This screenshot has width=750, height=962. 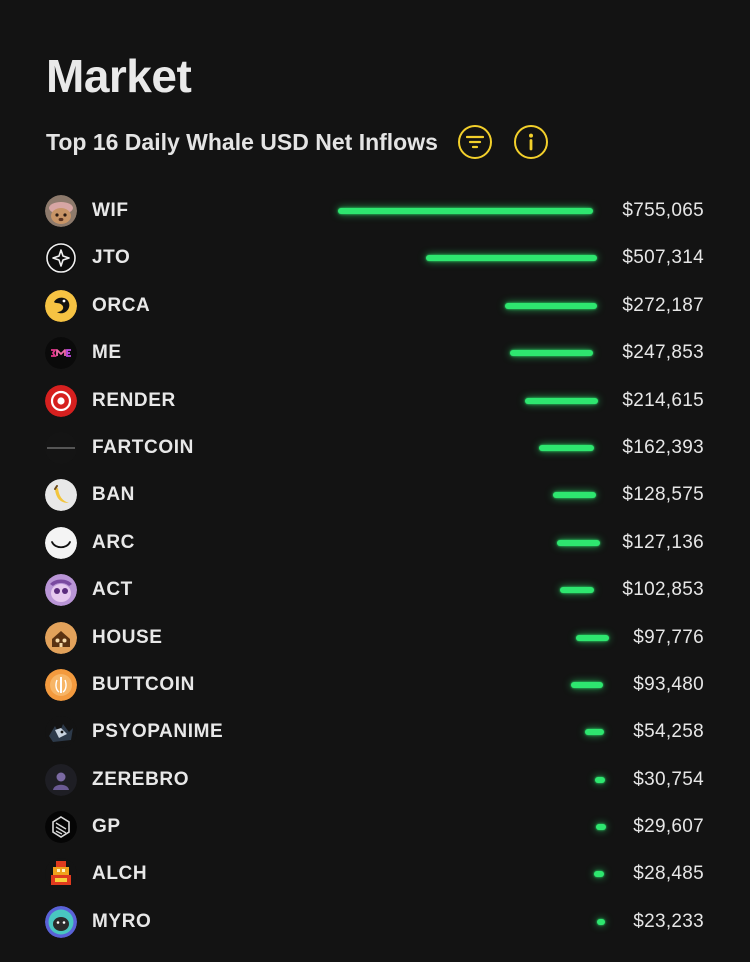 I want to click on fartcoin-avatar, so click(x=61, y=447).